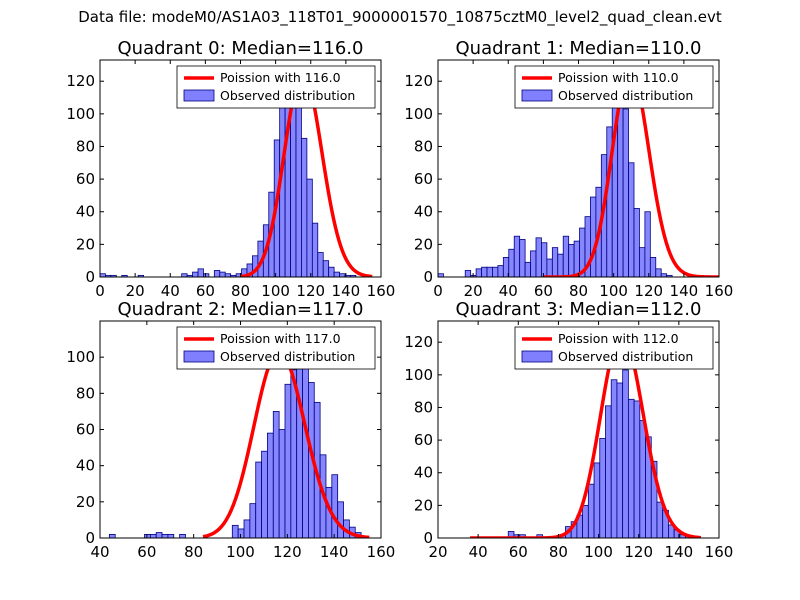 The width and height of the screenshot is (800, 600). I want to click on y-tick-label: 120, so click(418, 342).